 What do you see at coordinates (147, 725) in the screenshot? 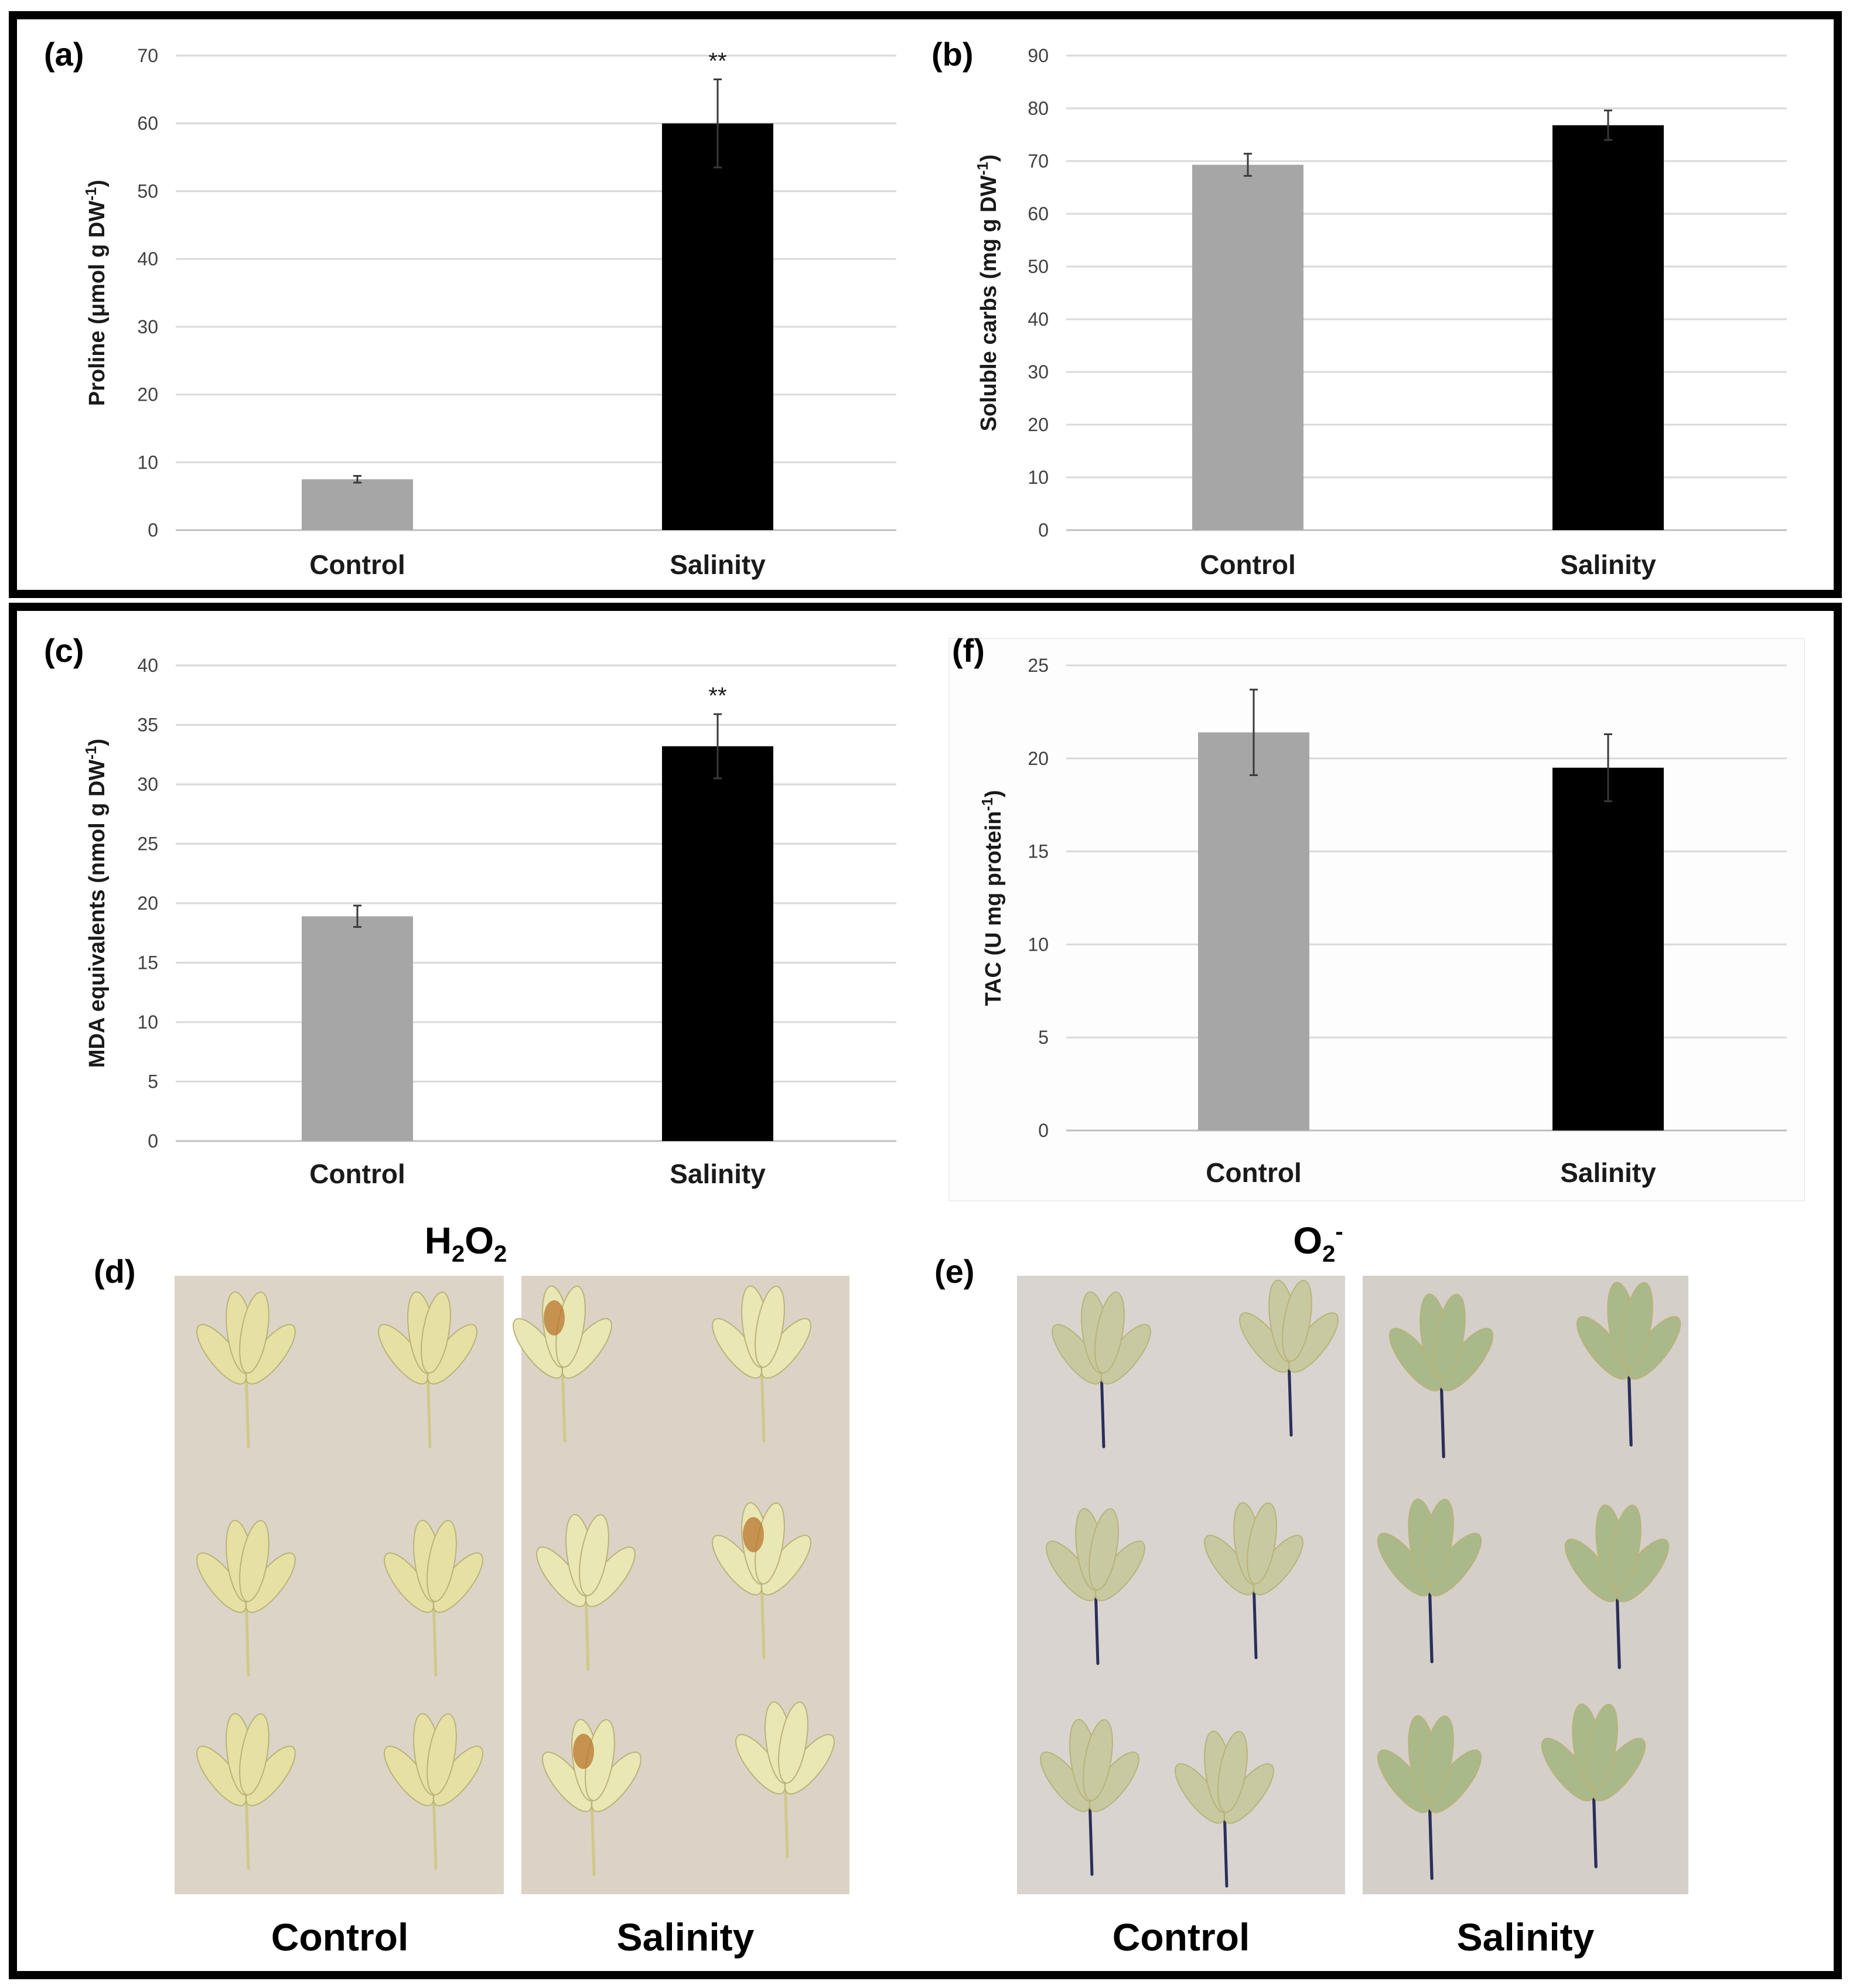
I see `y-tick-label-c-35: 35` at bounding box center [147, 725].